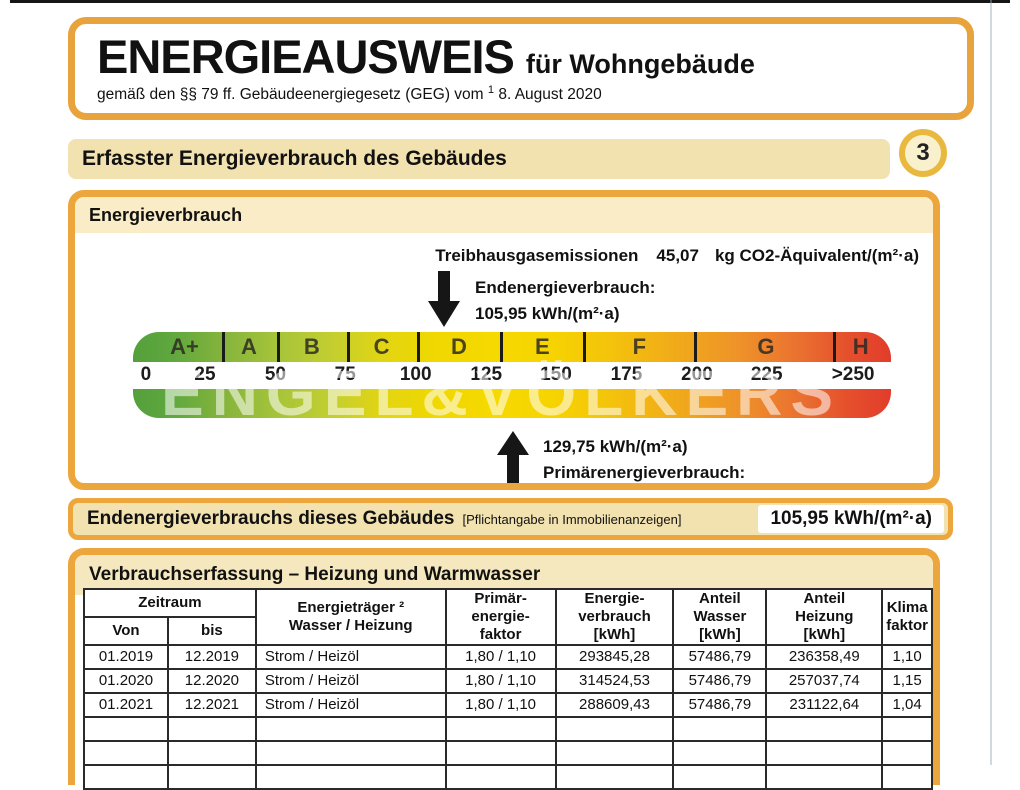 This screenshot has height=790, width=1020. I want to click on scale-tick-225: 225, so click(766, 374).